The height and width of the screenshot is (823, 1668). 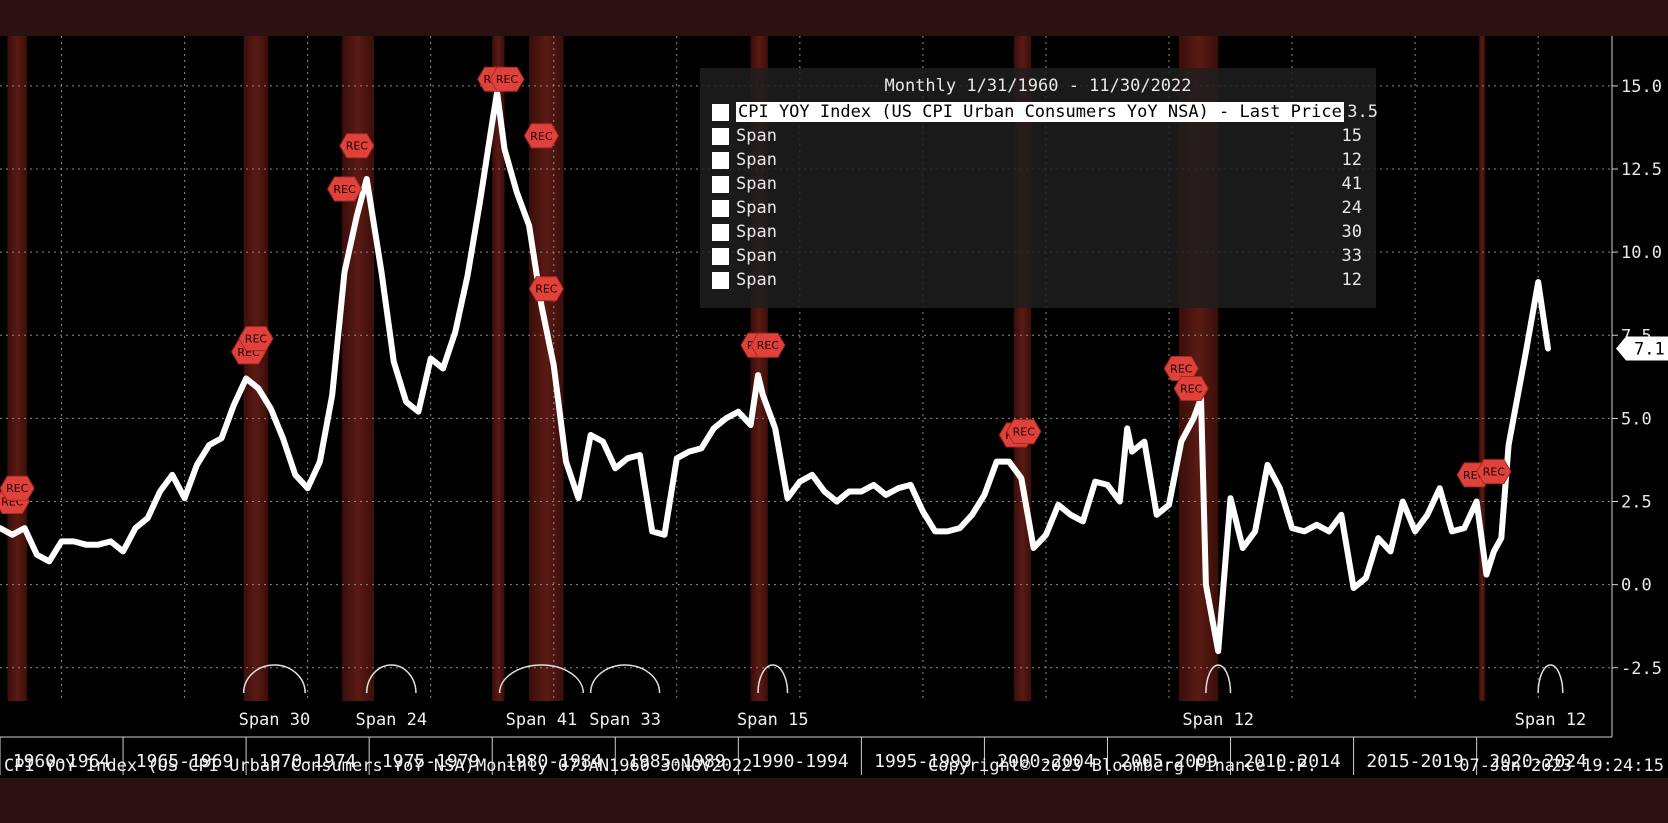 I want to click on x-tick-label: 2020-2024, so click(x=1538, y=761).